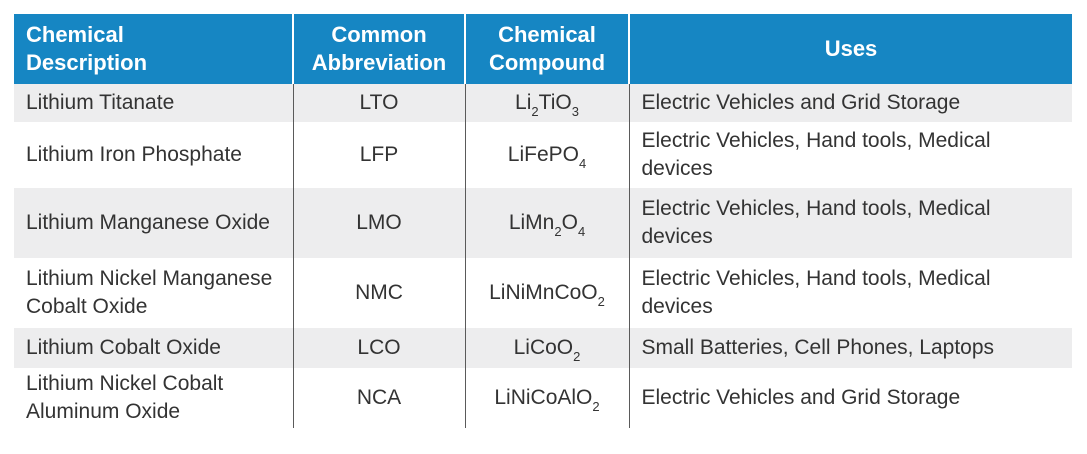 The image size is (1087, 454). I want to click on chemical-formula: LiMn2O4, so click(547, 225).